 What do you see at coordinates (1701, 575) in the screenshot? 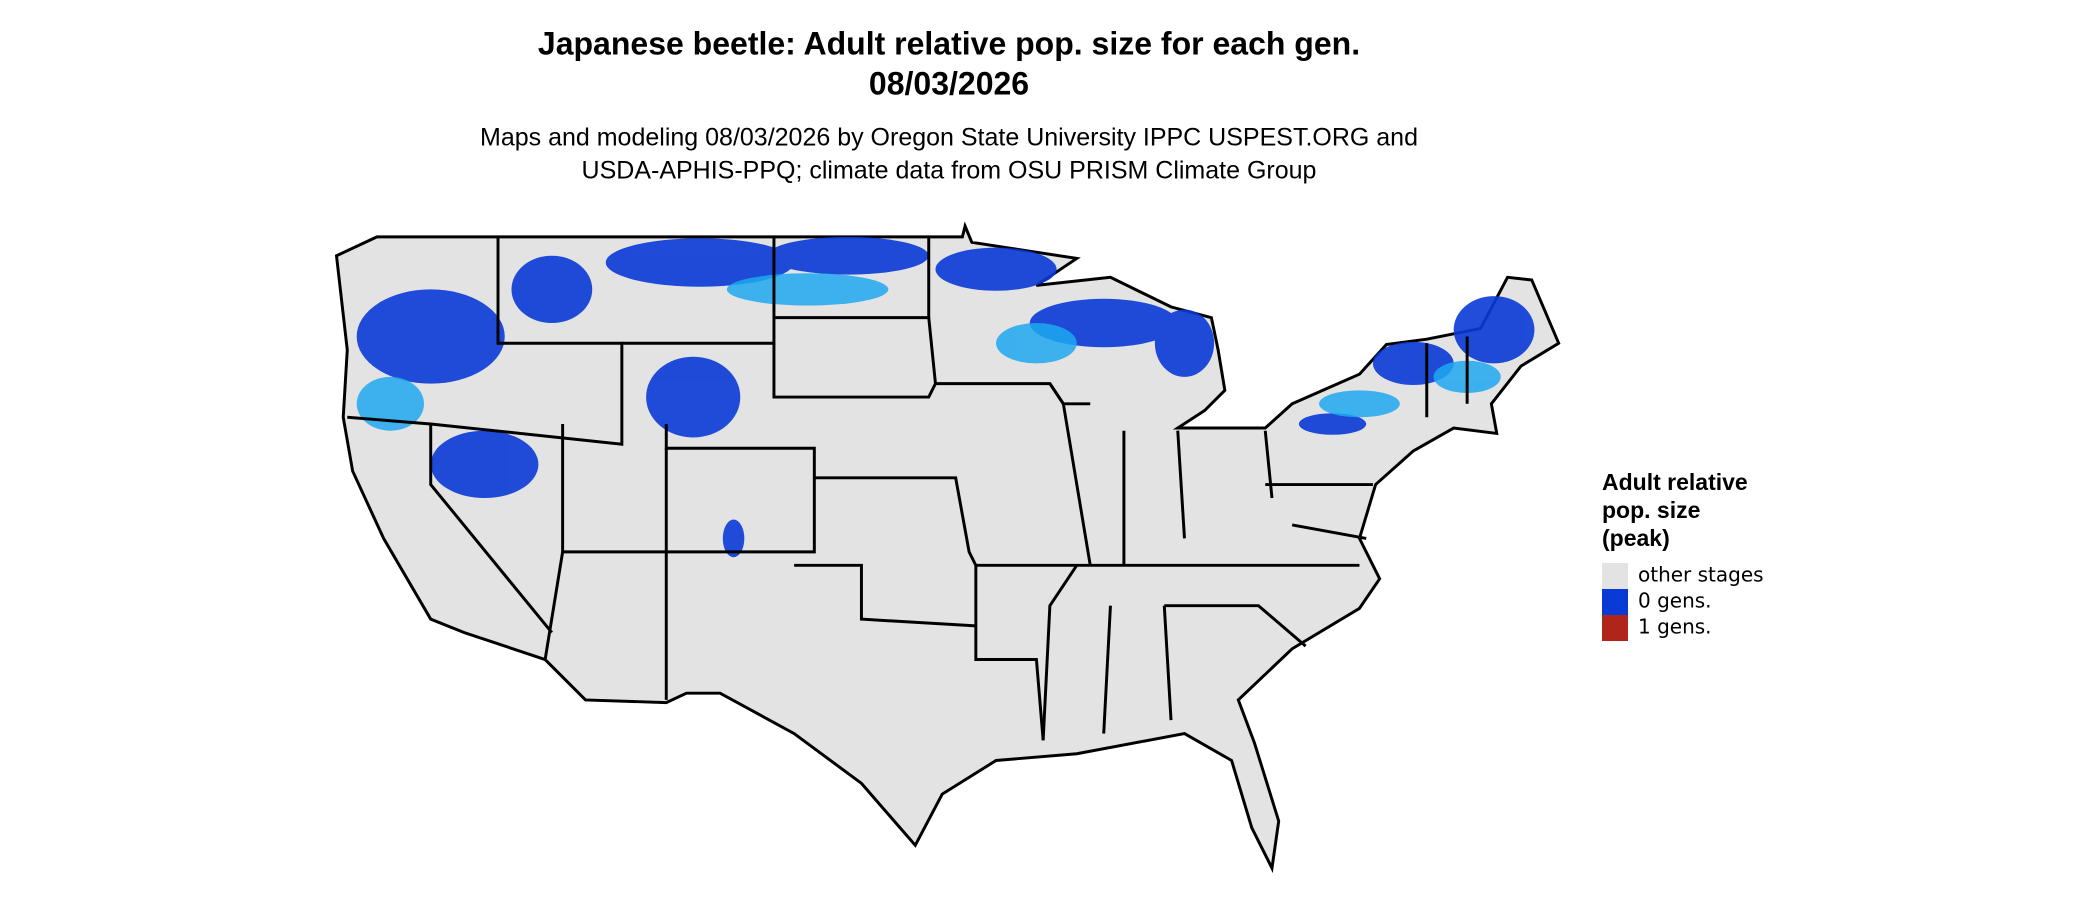
I see `legend-label: other stages` at bounding box center [1701, 575].